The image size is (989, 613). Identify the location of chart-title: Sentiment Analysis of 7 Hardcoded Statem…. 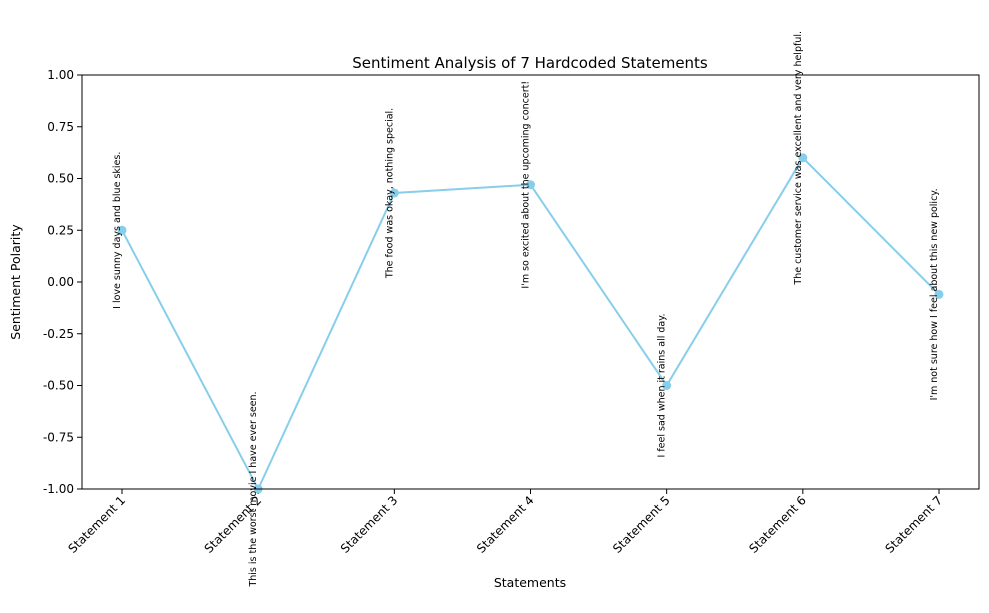
(530, 63).